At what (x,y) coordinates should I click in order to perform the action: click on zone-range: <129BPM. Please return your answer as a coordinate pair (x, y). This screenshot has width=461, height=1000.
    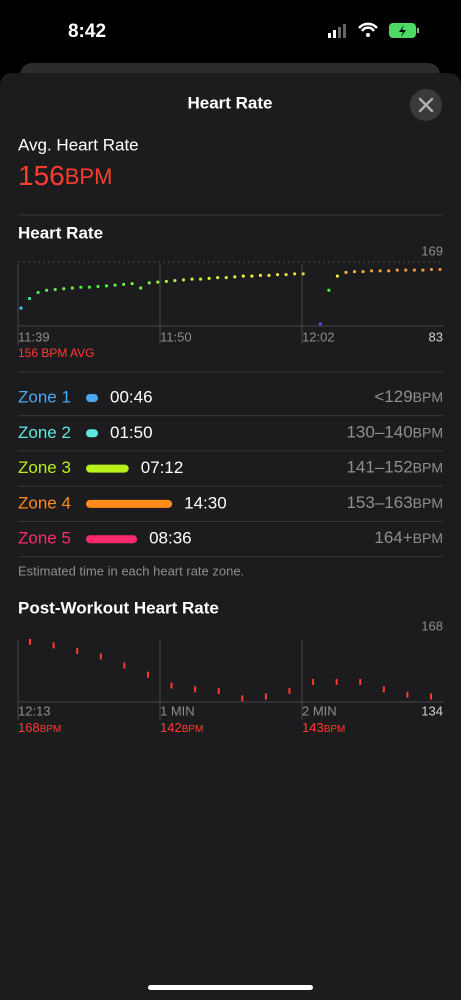
    Looking at the image, I should click on (408, 396).